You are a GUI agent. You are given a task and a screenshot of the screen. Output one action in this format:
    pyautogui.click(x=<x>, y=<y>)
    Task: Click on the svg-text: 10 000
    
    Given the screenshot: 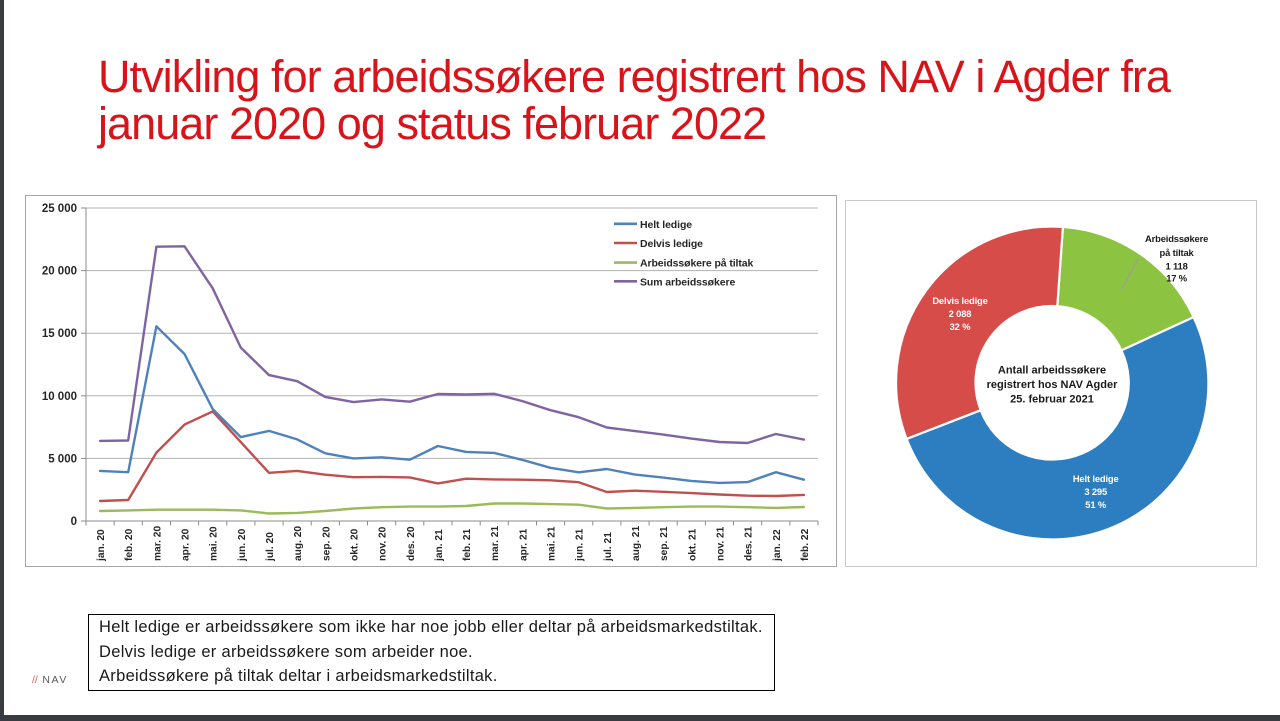 What is the action you would take?
    pyautogui.click(x=59, y=397)
    